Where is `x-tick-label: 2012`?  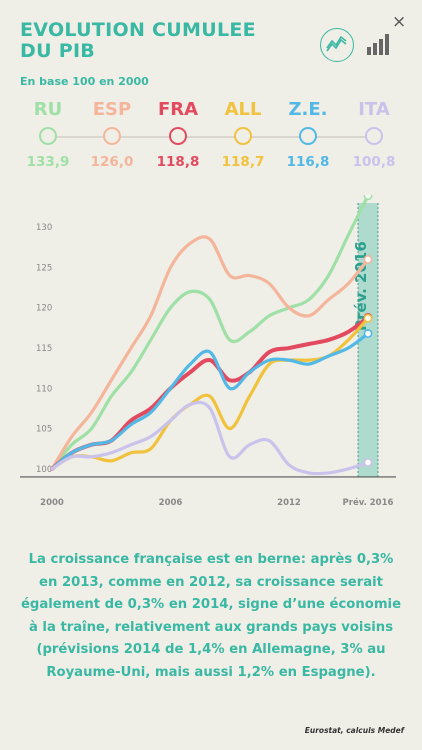 x-tick-label: 2012 is located at coordinates (289, 503).